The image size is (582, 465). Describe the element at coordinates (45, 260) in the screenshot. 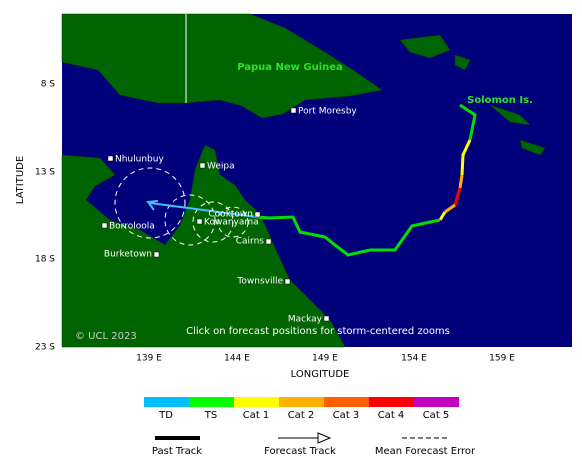

I see `lat-tick: 18 S` at that location.